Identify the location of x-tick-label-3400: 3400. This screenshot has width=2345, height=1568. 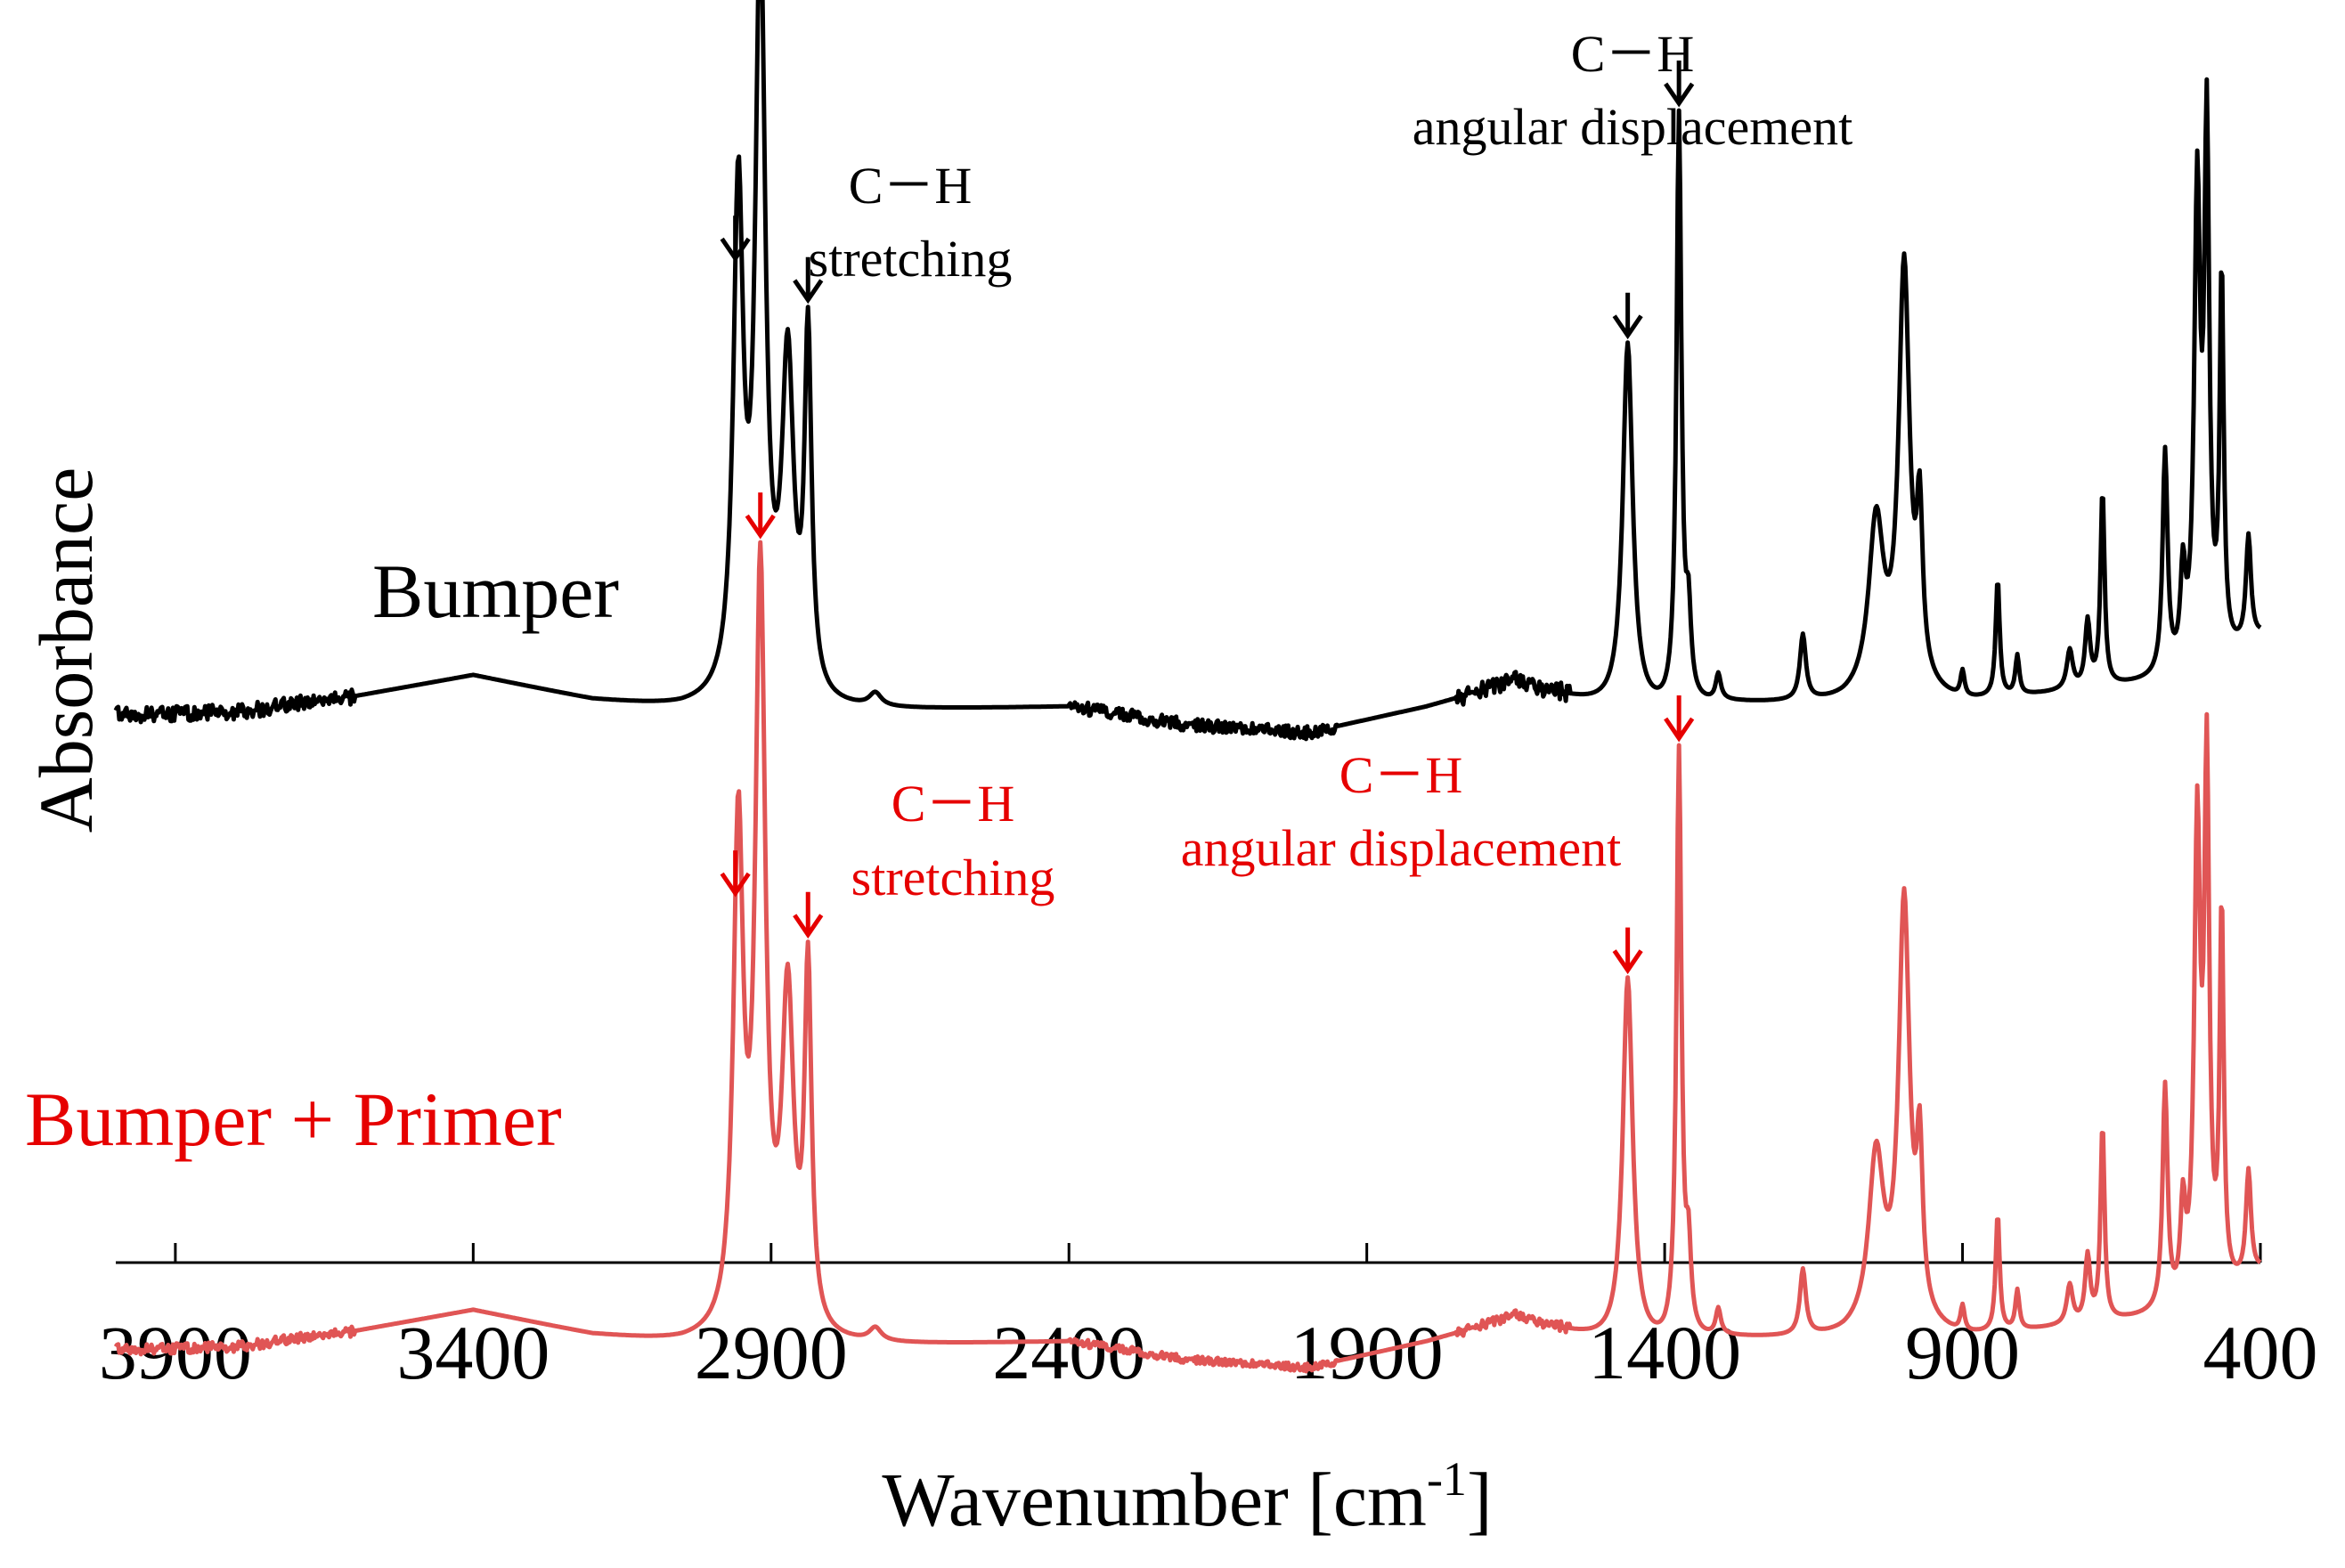
(473, 1352).